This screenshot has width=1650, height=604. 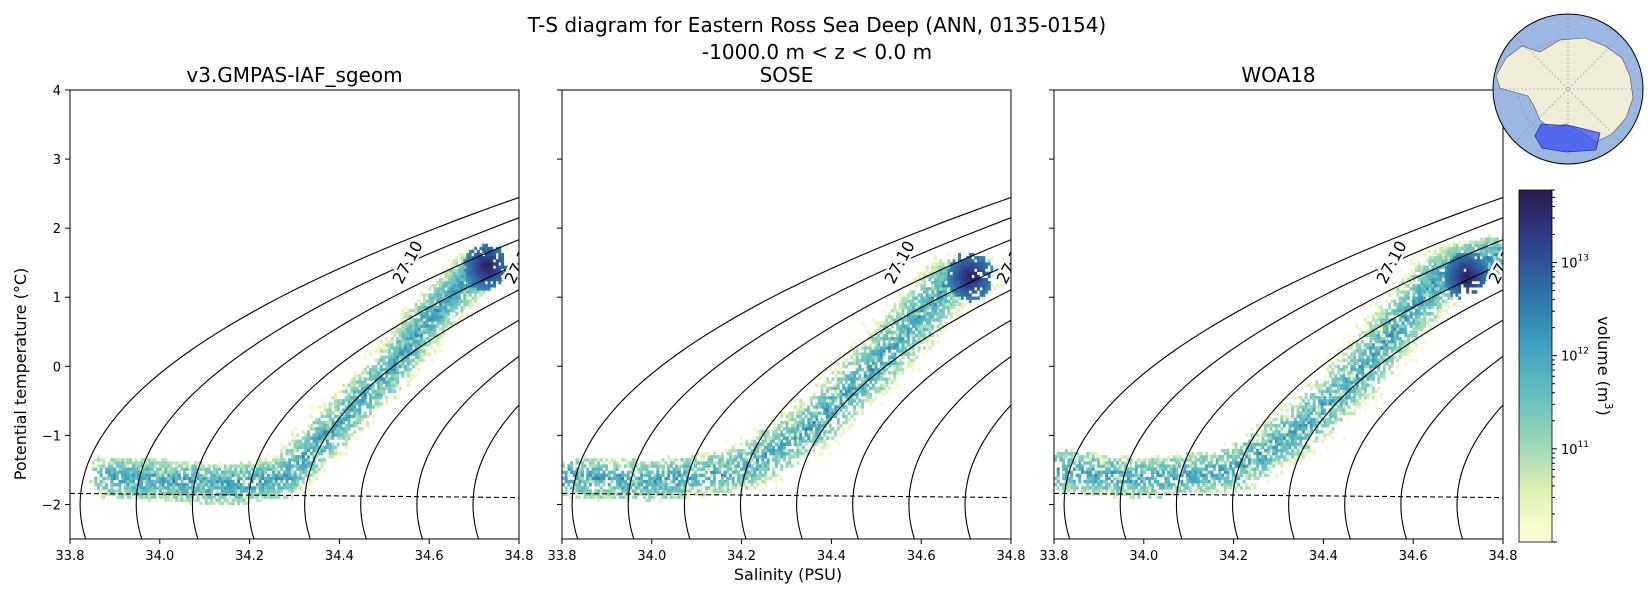 I want to click on isopycnal-label: 27.90, so click(x=1572, y=476).